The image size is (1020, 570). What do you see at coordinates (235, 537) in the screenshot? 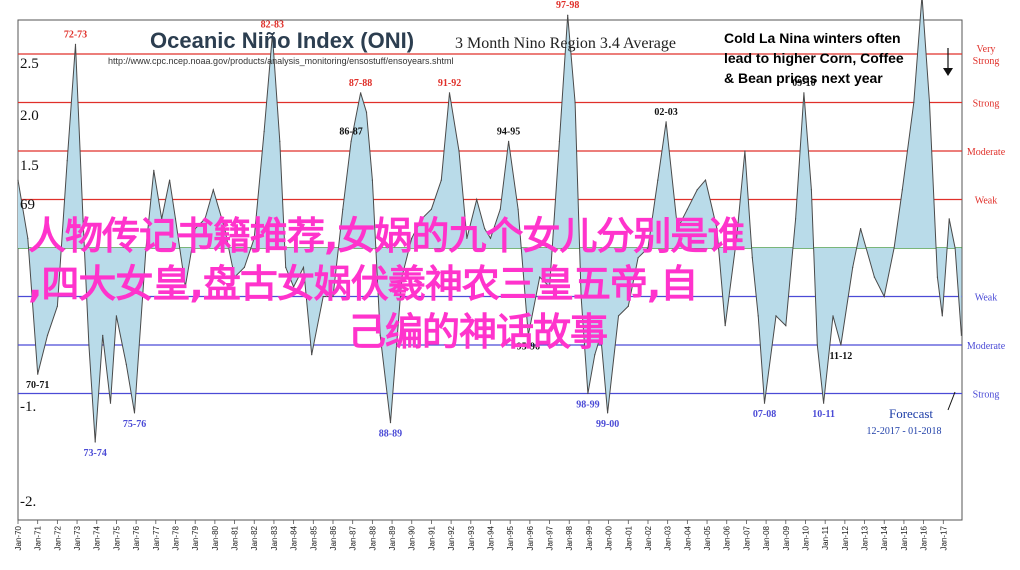
I see `x-tick-label: Jan-81` at bounding box center [235, 537].